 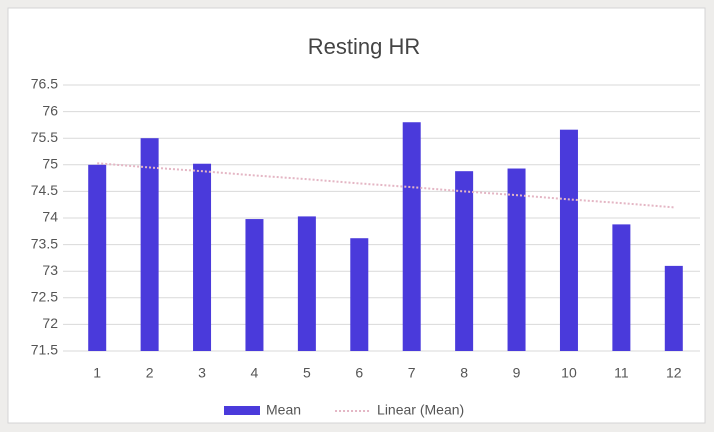 What do you see at coordinates (50, 323) in the screenshot?
I see `y-tick-label: 72` at bounding box center [50, 323].